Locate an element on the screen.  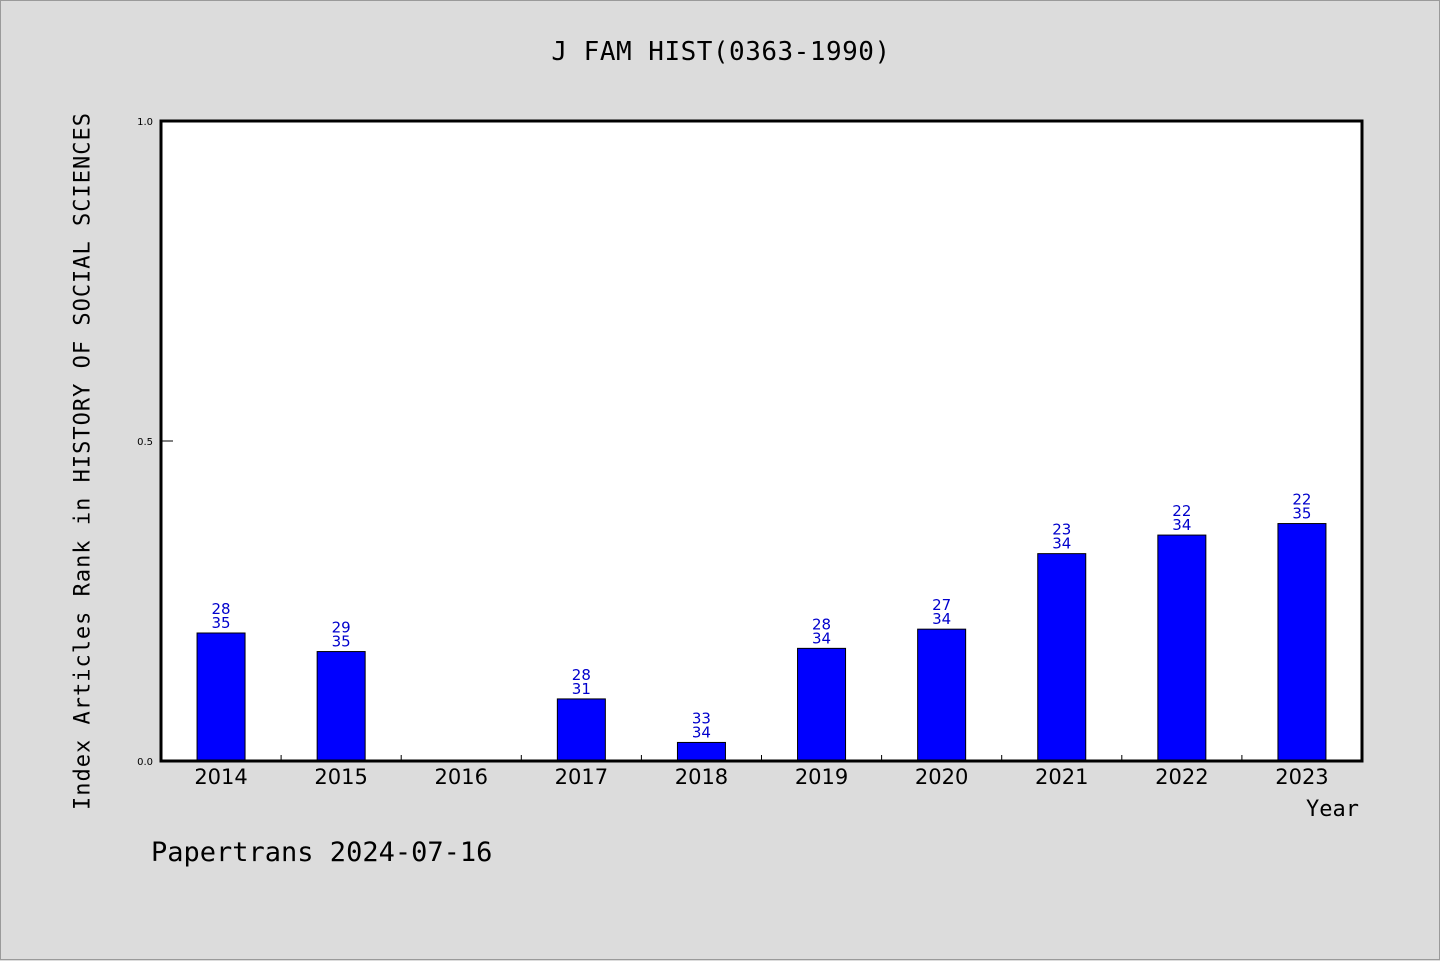
bar-2020 is located at coordinates (942, 695).